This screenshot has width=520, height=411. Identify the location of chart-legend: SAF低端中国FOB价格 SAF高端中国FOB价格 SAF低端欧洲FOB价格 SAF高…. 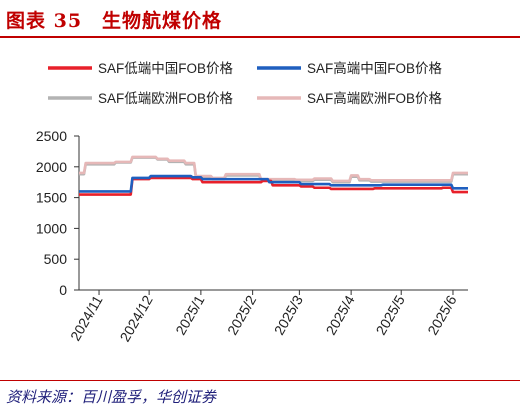
(245, 83).